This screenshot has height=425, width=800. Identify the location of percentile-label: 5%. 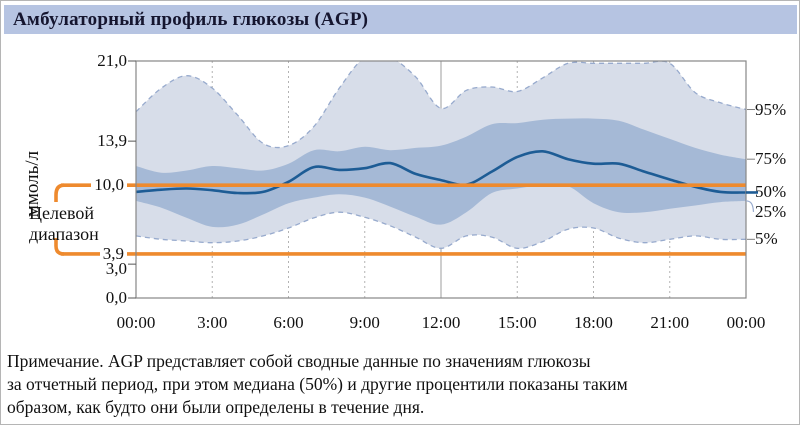
(766, 239).